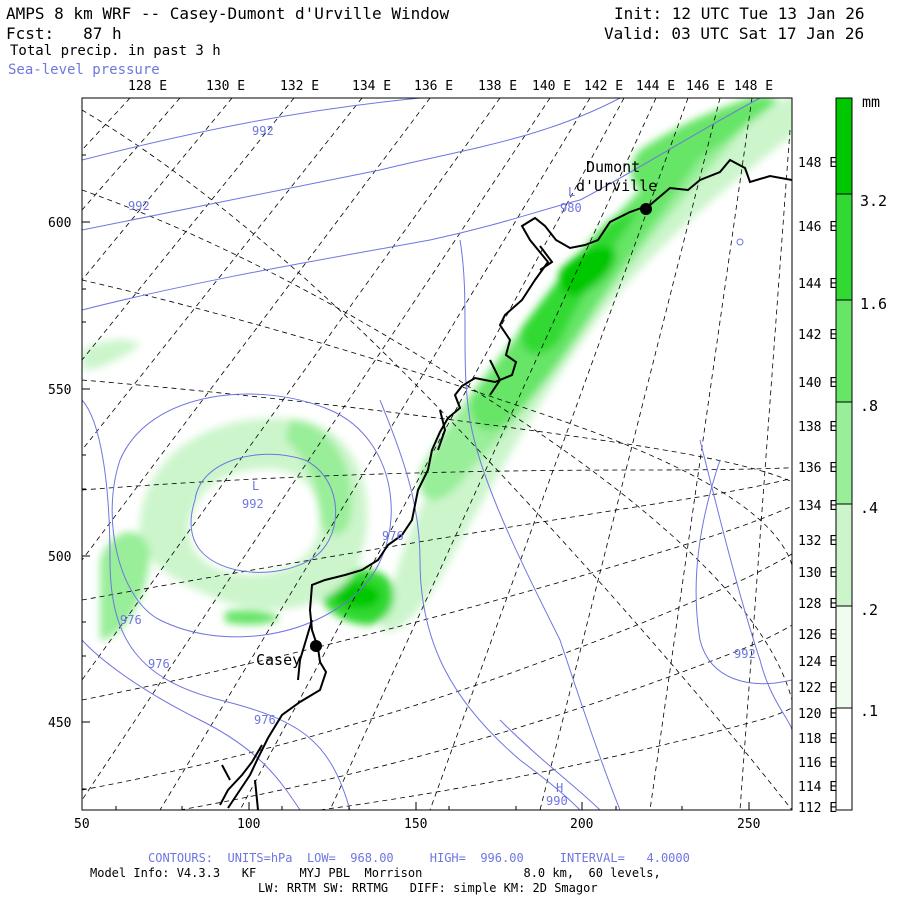 The image size is (900, 900). I want to click on right-lon-label: 128 E, so click(817, 604).